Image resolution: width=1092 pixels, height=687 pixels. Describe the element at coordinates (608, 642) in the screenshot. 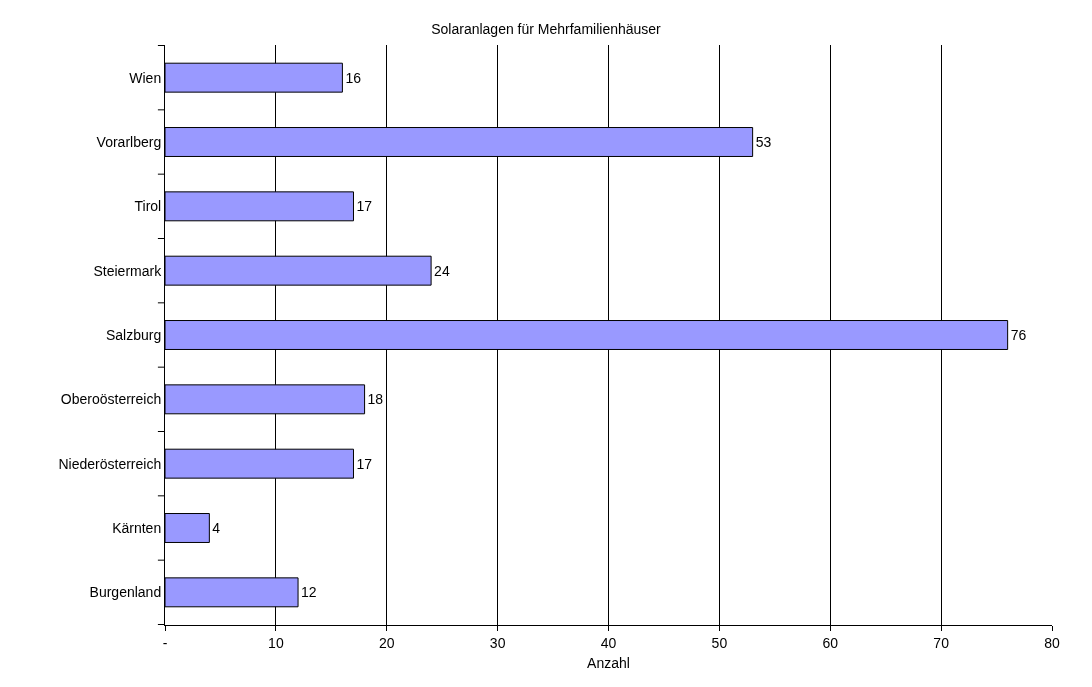

I see `x-tick-label: 40` at that location.